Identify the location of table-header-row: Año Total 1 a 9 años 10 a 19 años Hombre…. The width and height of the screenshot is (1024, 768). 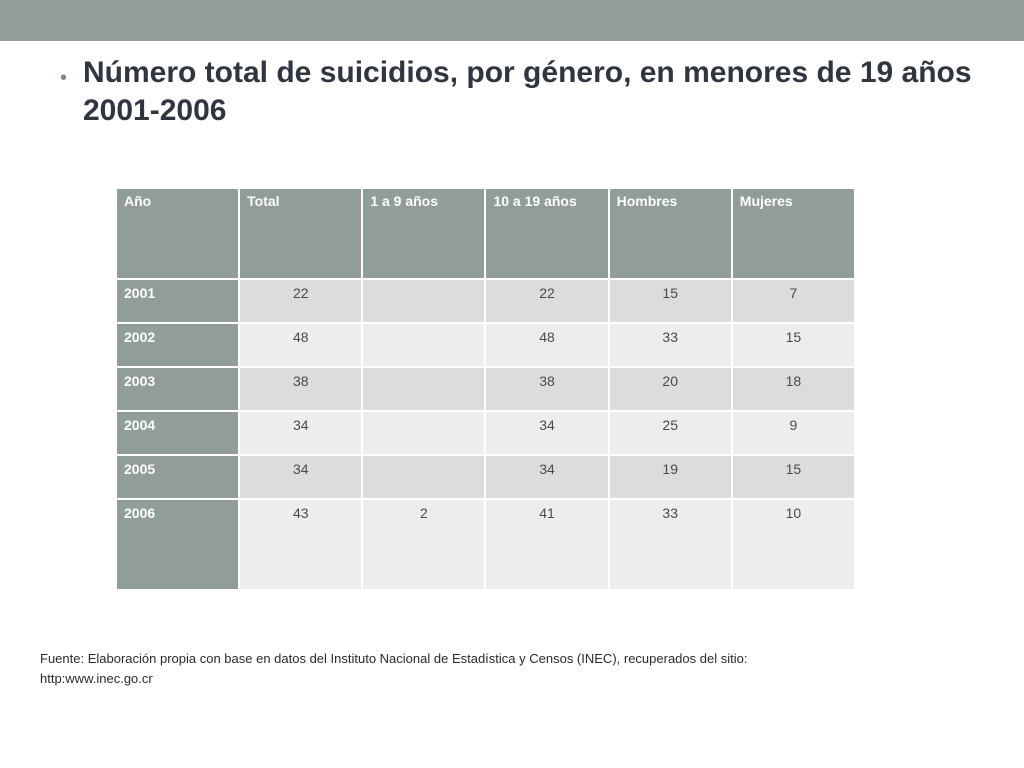
(486, 234).